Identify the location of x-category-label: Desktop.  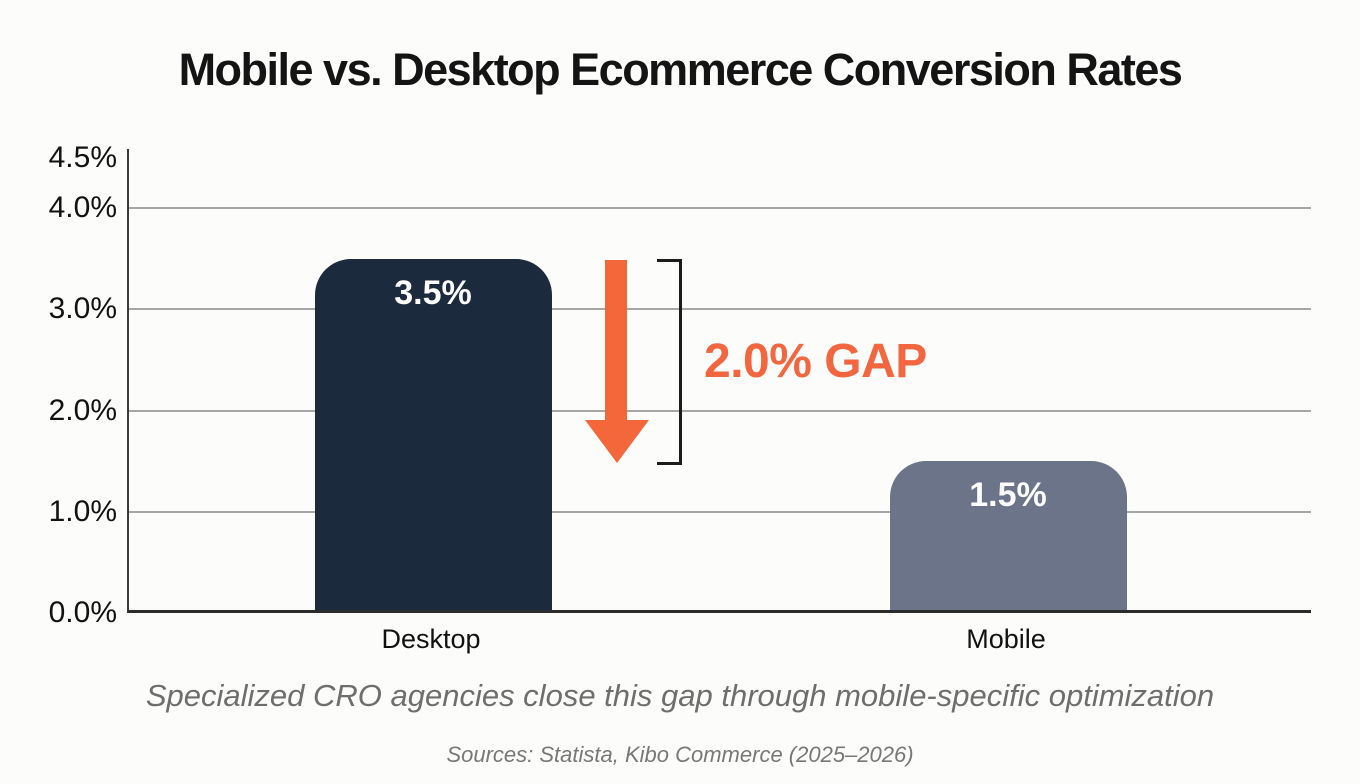
(431, 639).